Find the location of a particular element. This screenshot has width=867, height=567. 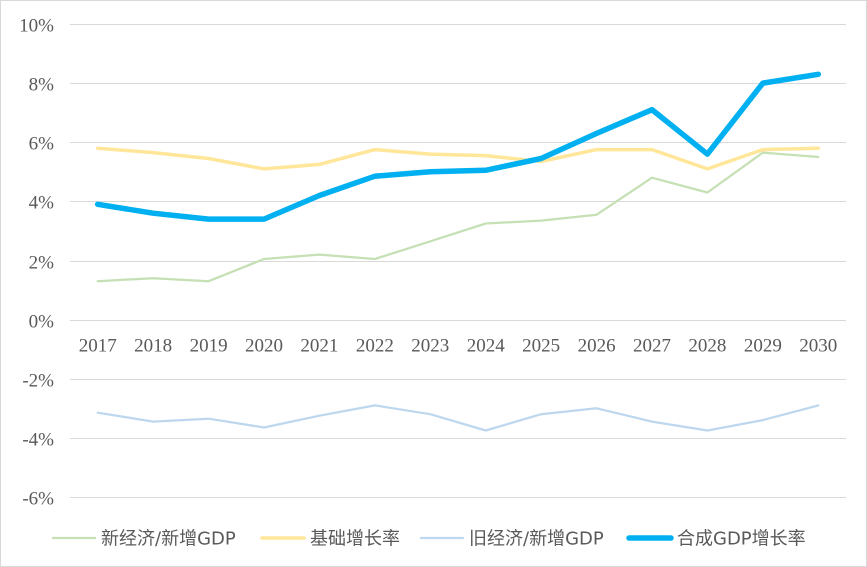

x-tick-label: 2021 is located at coordinates (319, 346).